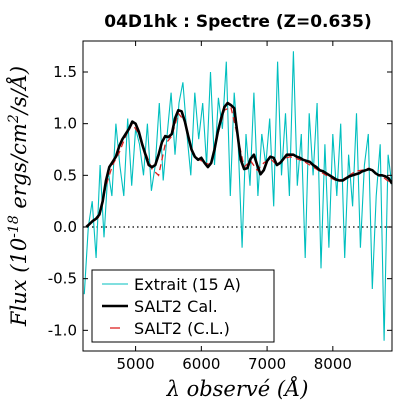  I want to click on x-tick-label: 5000, so click(136, 364).